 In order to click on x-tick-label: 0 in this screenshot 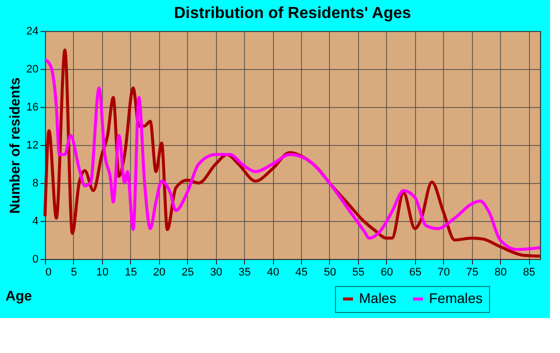, I will do `click(49, 272)`.